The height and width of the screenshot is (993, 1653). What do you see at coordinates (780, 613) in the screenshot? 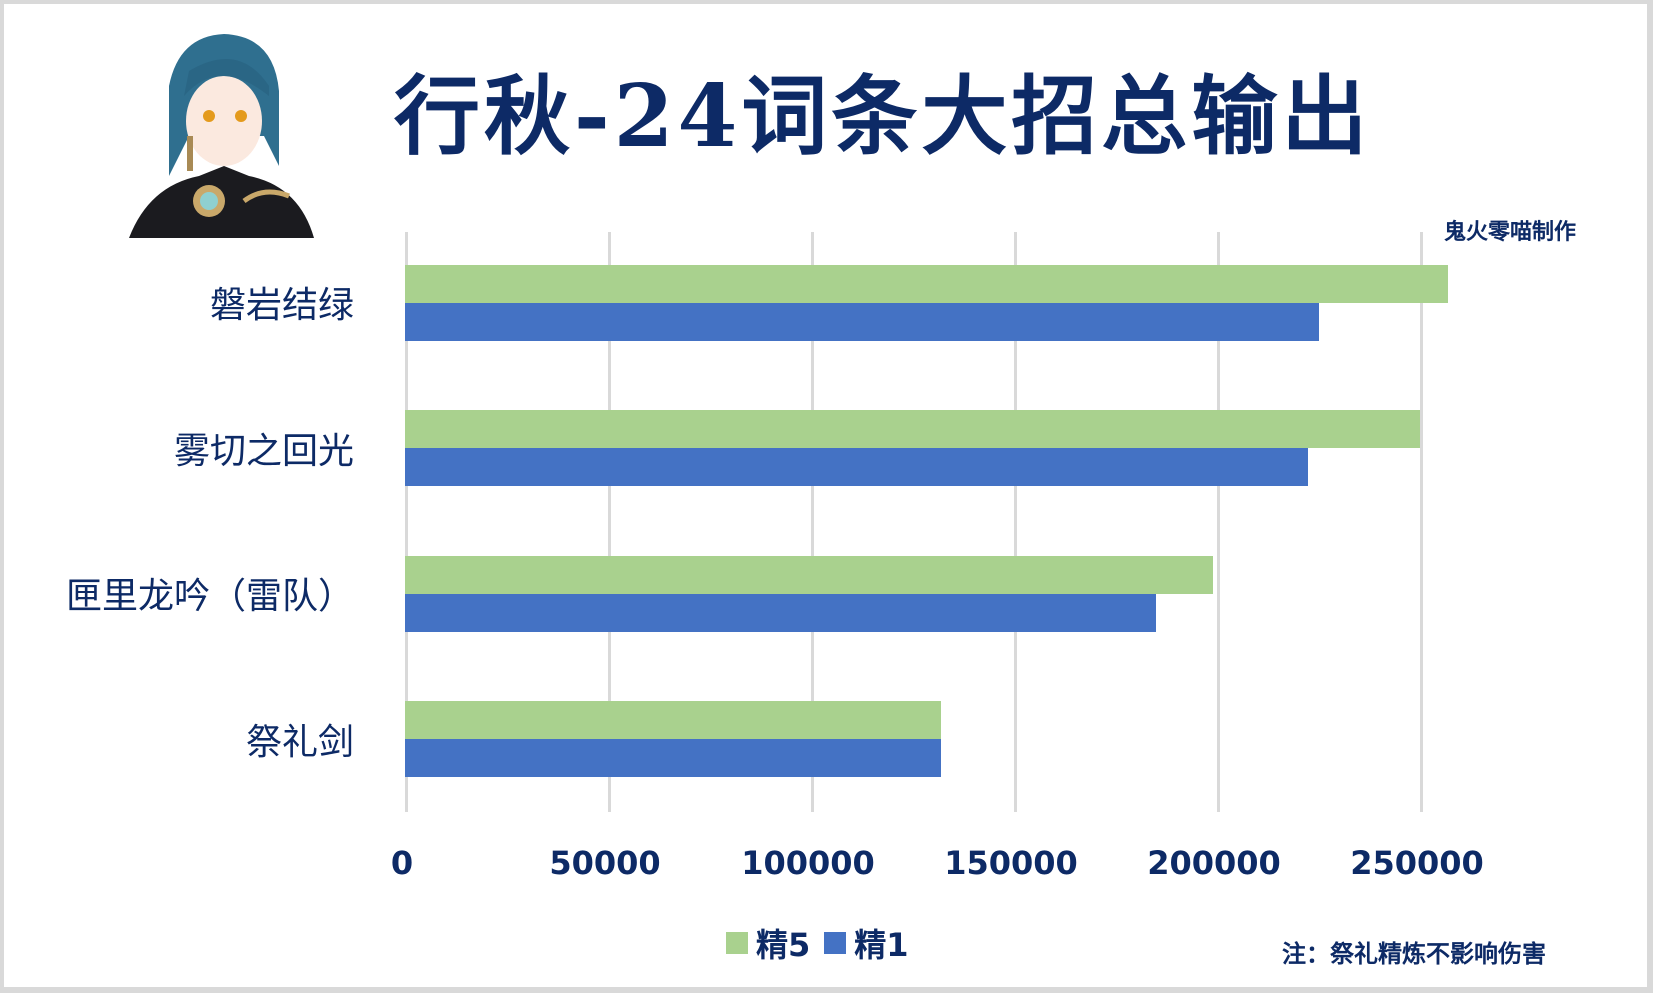
I see `bar-refine1-lions-roar` at bounding box center [780, 613].